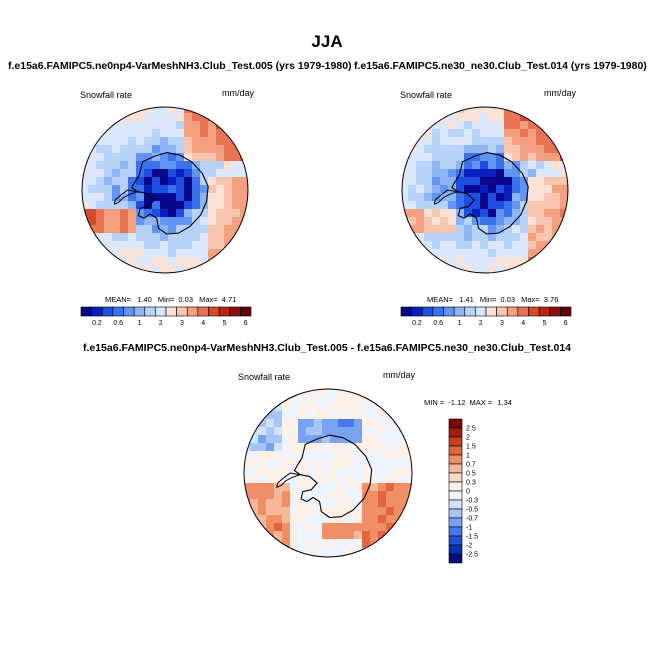 Image resolution: width=654 pixels, height=654 pixels. Describe the element at coordinates (170, 193) in the screenshot. I see `antarctica-coastline` at that location.